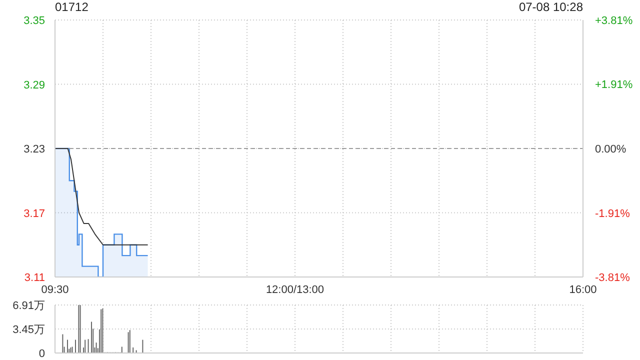 The width and height of the screenshot is (640, 360). What do you see at coordinates (34, 21) in the screenshot?
I see `y-tick-label: 3.35` at bounding box center [34, 21].